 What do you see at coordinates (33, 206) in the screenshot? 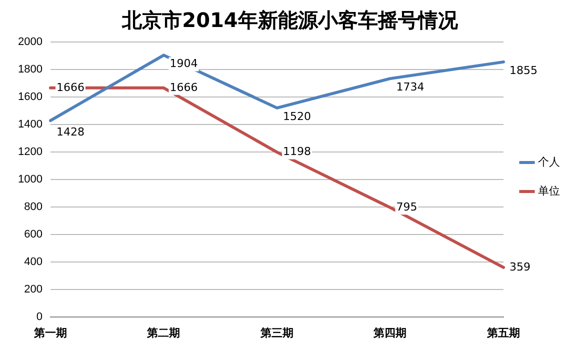
I see `y-tick-label: 800` at bounding box center [33, 206].